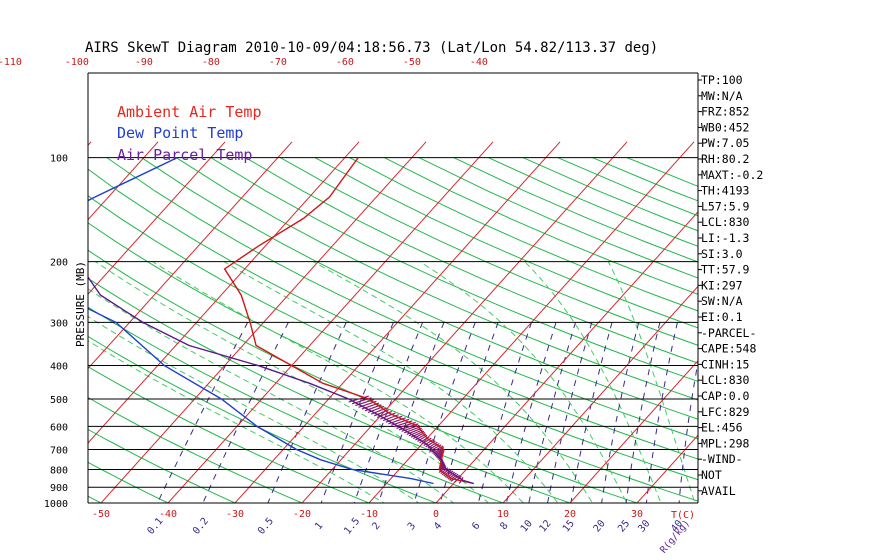 The height and width of the screenshot is (560, 870). I want to click on top-temp-tick-label: -90, so click(144, 62).